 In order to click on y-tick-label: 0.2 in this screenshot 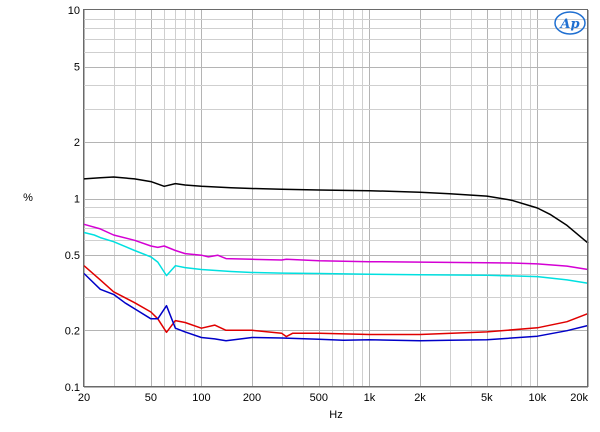, I will do `click(72, 331)`.